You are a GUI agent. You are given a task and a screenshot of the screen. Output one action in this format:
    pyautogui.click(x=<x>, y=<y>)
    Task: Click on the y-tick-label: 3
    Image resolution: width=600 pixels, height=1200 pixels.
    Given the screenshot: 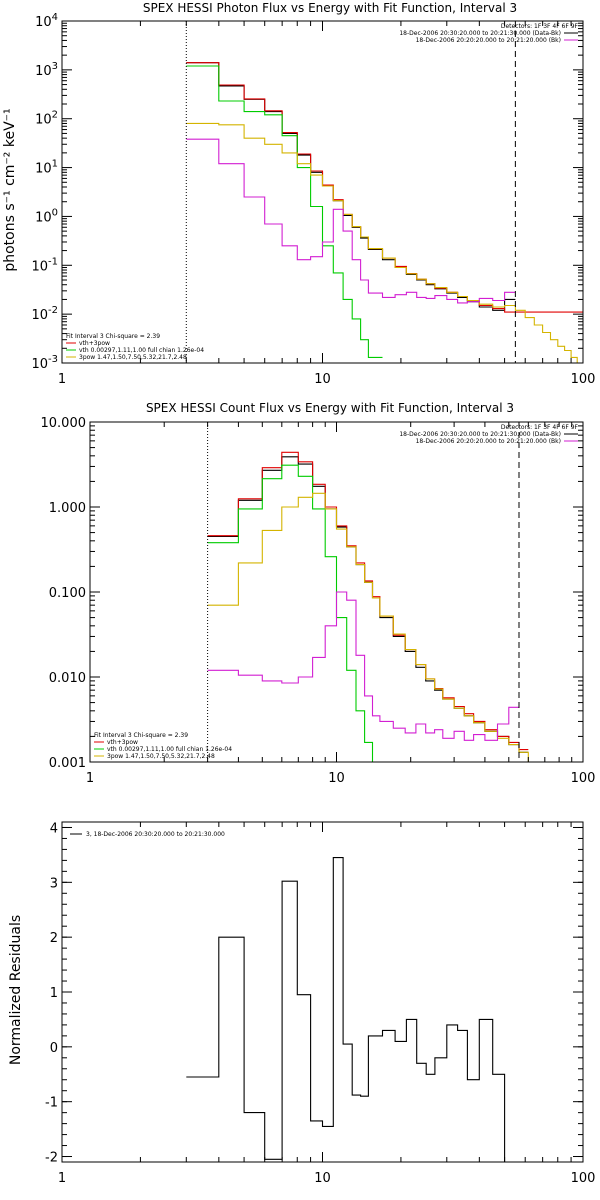 What is the action you would take?
    pyautogui.click(x=54, y=883)
    